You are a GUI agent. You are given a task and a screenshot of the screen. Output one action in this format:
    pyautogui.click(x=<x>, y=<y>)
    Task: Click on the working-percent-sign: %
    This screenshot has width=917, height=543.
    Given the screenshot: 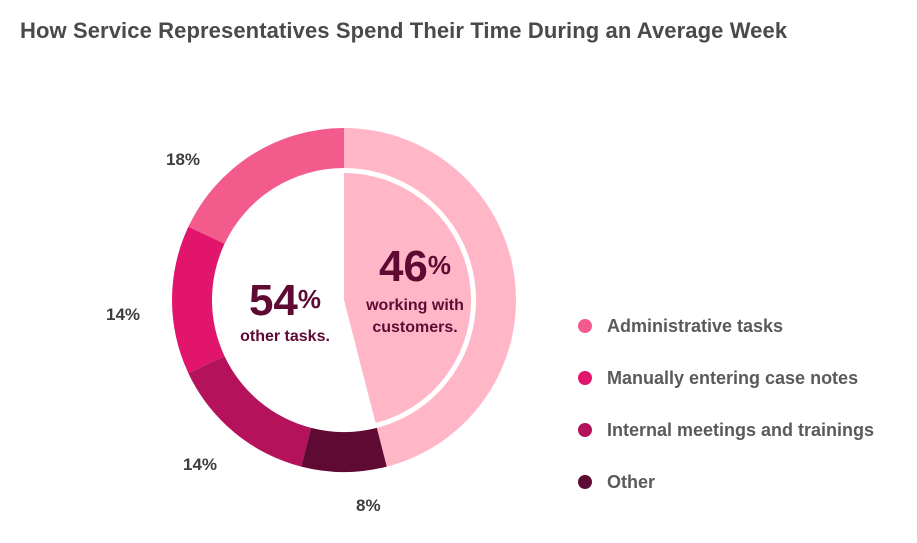 What is the action you would take?
    pyautogui.click(x=439, y=265)
    